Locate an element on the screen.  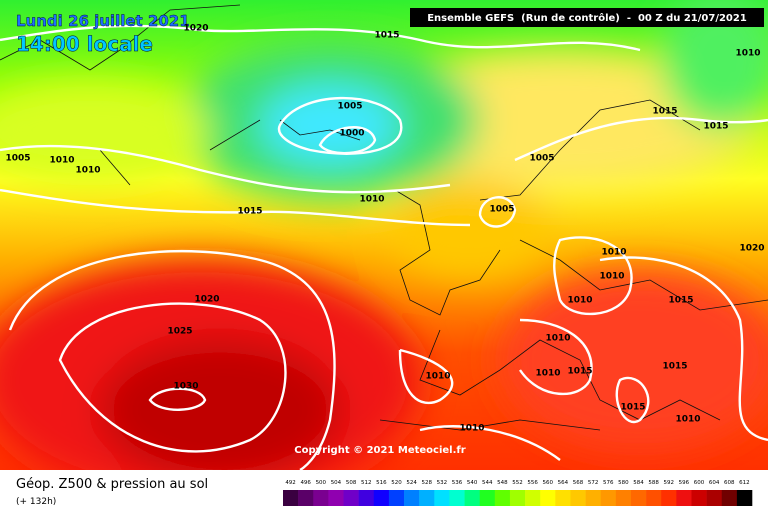
scale-label: 596 is located at coordinates (684, 483).